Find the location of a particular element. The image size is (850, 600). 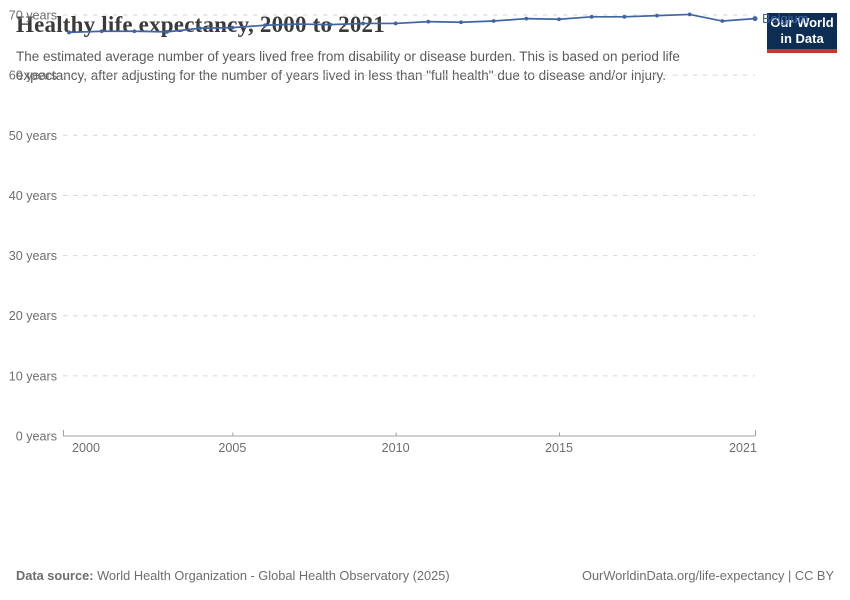

x-axis-tick-label: 2021 is located at coordinates (743, 448).